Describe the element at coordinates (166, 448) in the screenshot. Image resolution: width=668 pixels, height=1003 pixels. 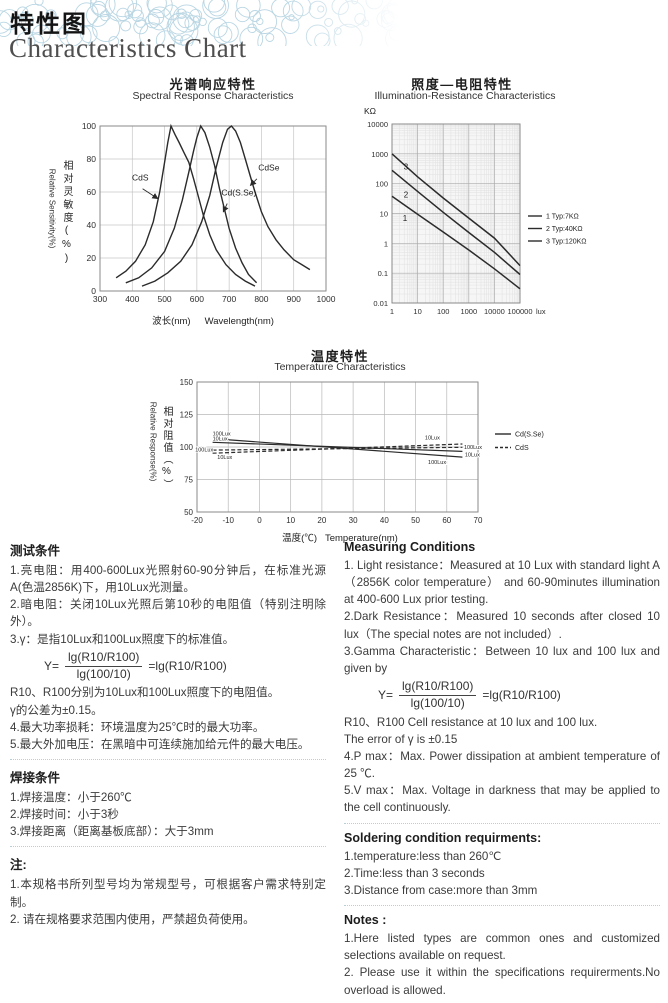
I see `y-axis-label-zh: 相对阻值（%）` at that location.